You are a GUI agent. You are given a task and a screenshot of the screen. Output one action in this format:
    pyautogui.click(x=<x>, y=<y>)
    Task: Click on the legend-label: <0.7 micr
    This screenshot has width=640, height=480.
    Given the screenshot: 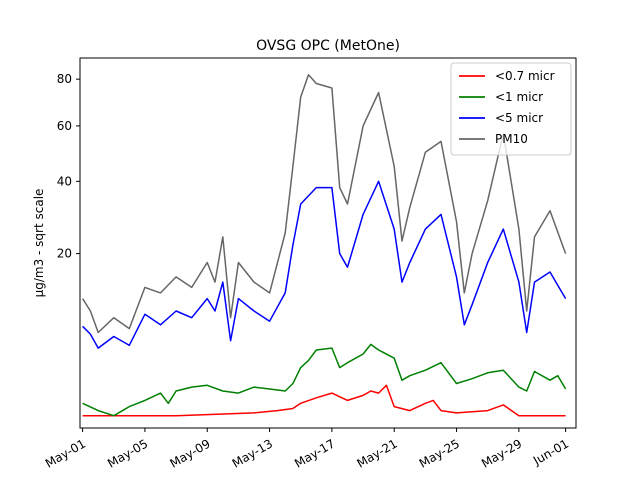 What is the action you would take?
    pyautogui.click(x=525, y=76)
    